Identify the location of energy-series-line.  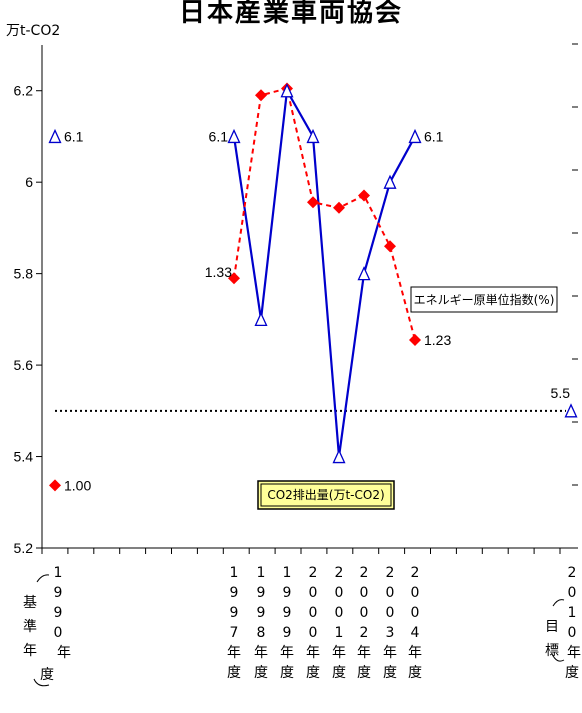
(324, 214).